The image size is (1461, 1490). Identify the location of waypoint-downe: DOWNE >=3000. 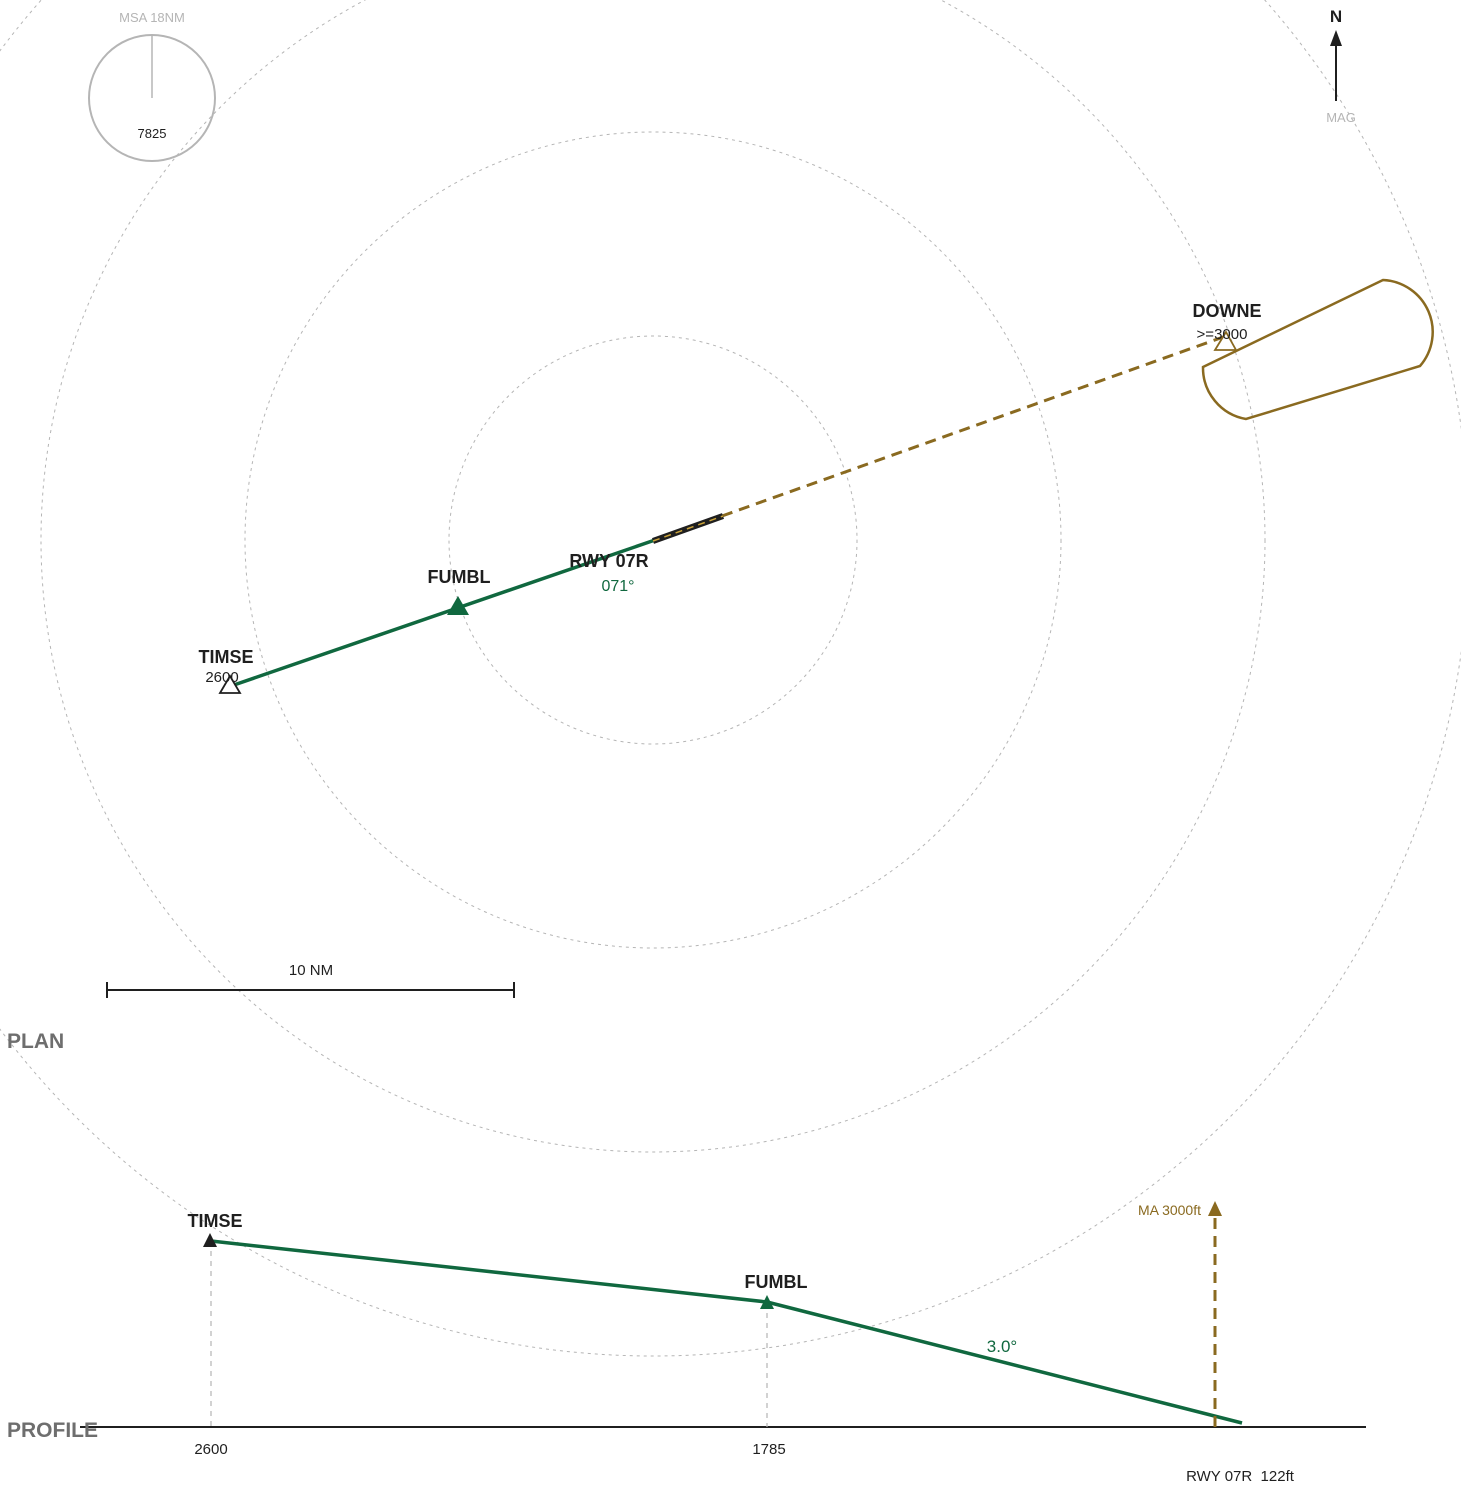
(1227, 326).